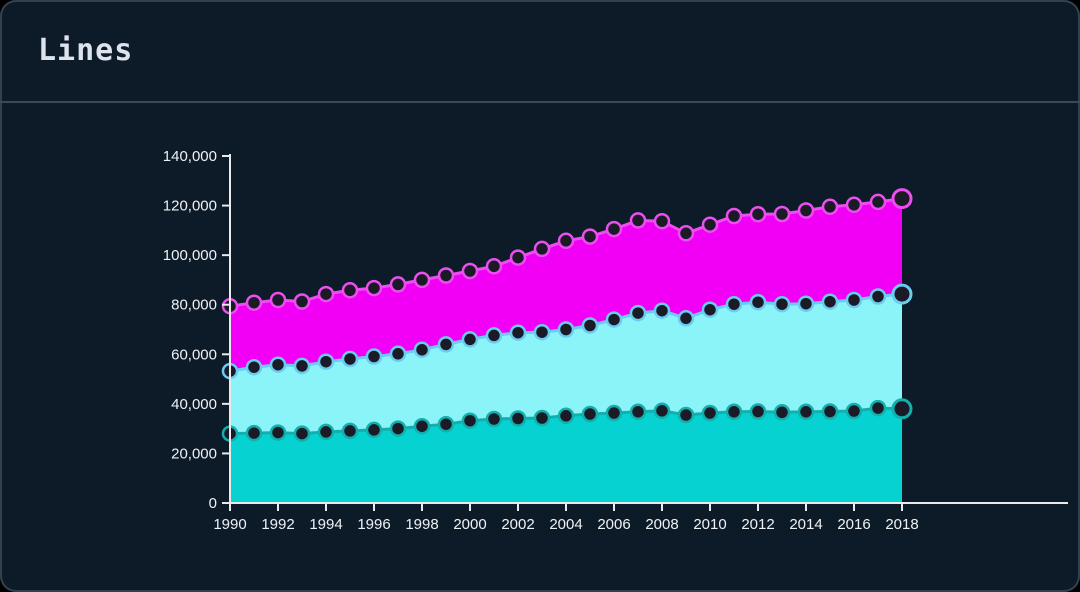 The width and height of the screenshot is (1080, 592). What do you see at coordinates (194, 305) in the screenshot?
I see `y-tick-label: 80,000` at bounding box center [194, 305].